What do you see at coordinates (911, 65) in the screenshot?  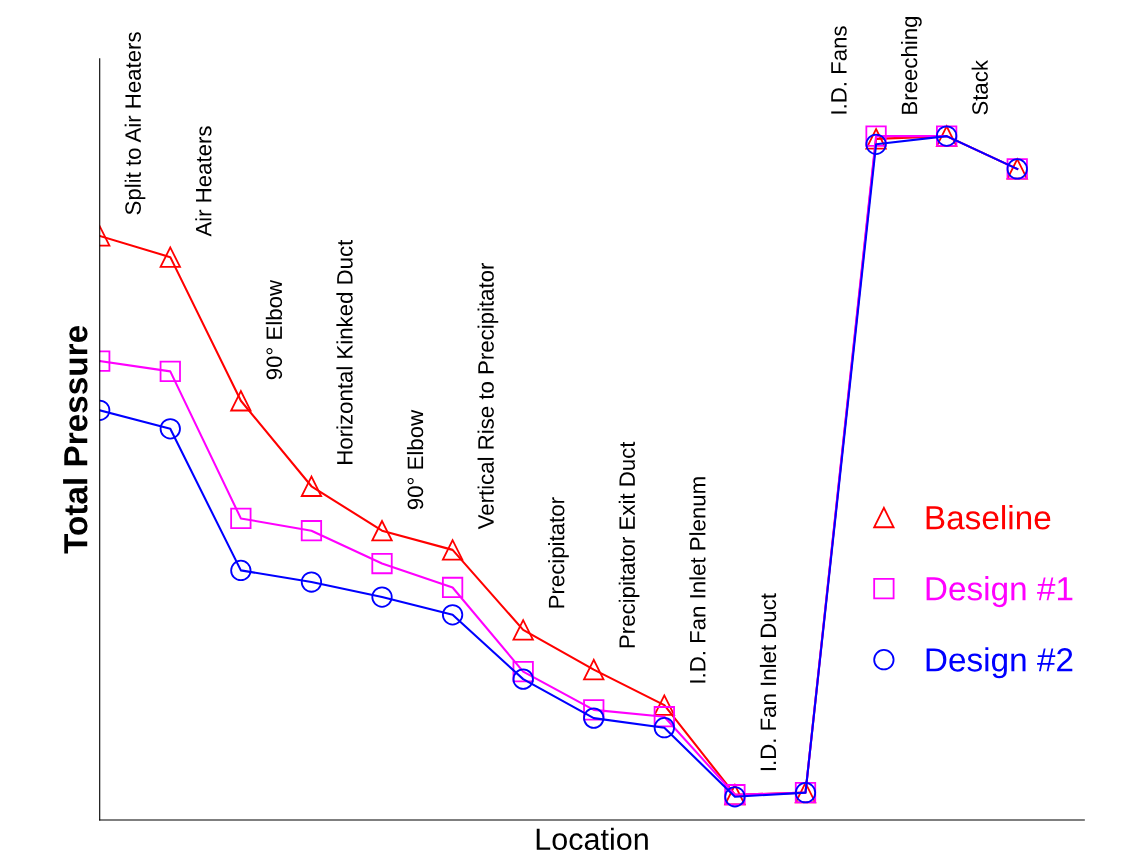 I see `text: Breeching` at bounding box center [911, 65].